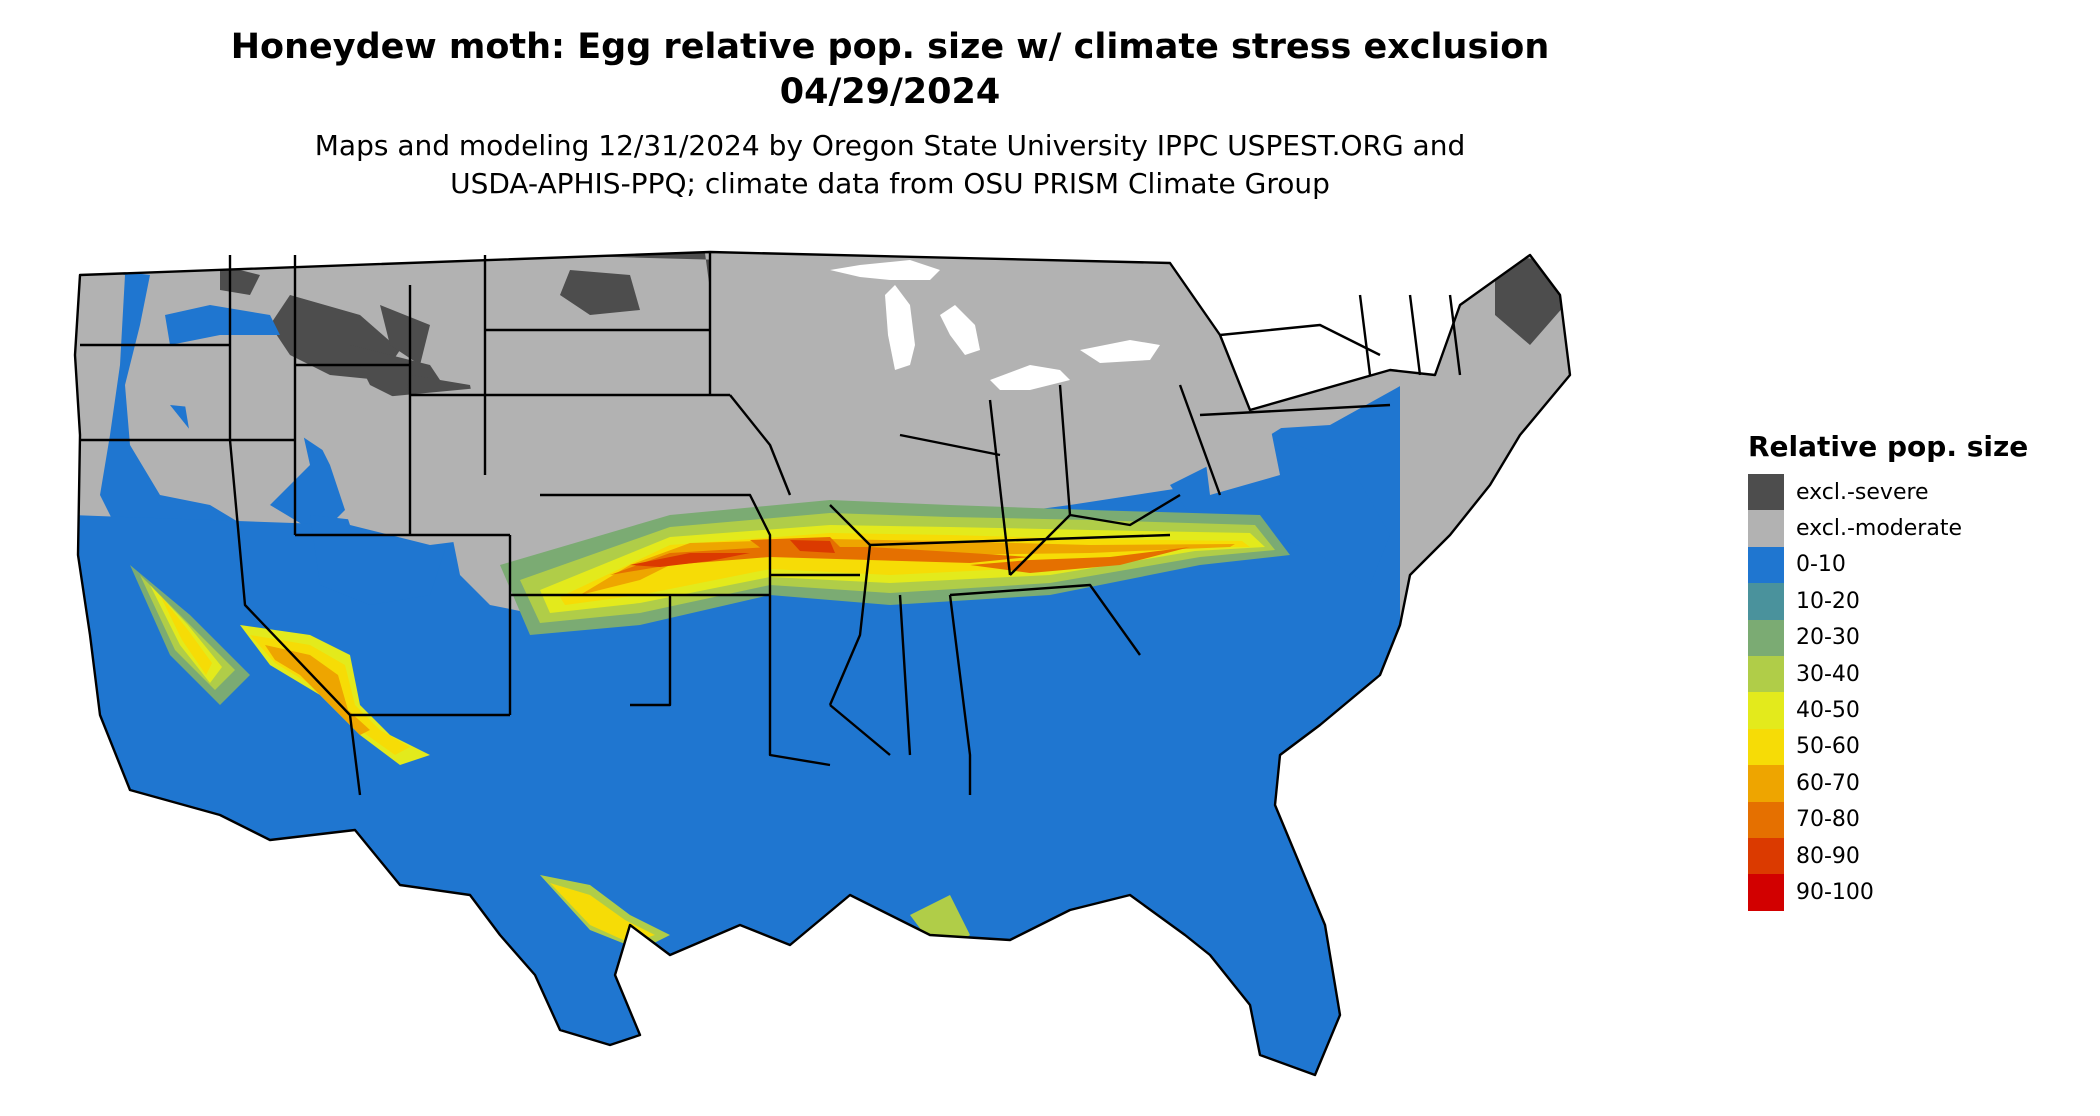 This screenshot has width=2100, height=1116. What do you see at coordinates (1888, 601) in the screenshot?
I see `legend-item: 10-20` at bounding box center [1888, 601].